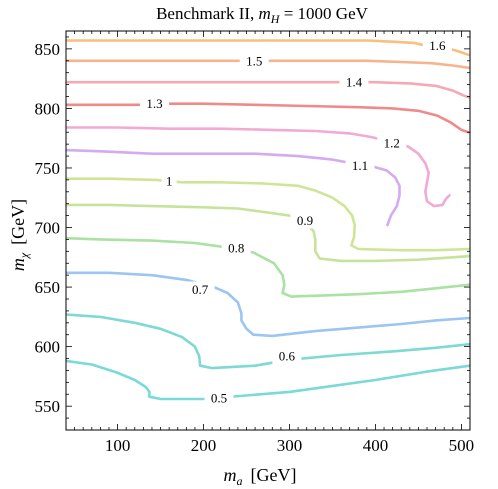 Image resolution: width=498 pixels, height=489 pixels. Describe the element at coordinates (24, 255) in the screenshot. I see `y-axis-sub: χ` at that location.